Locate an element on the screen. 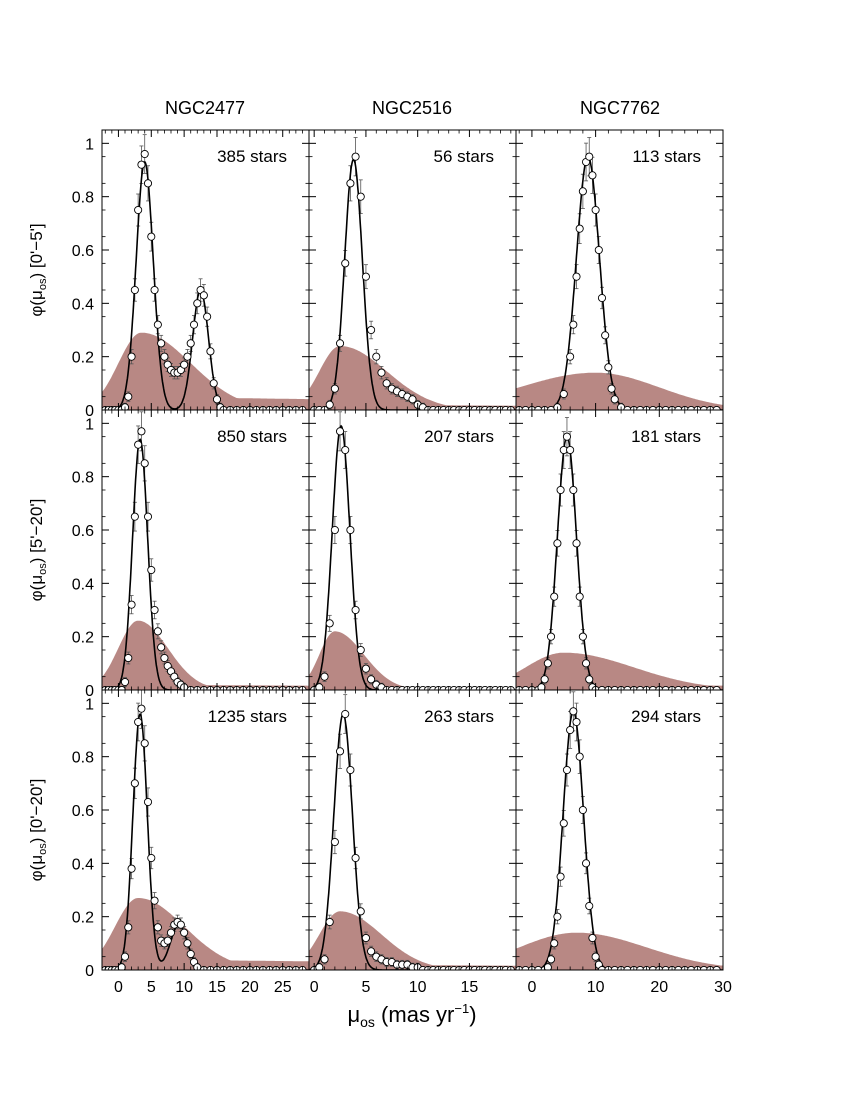 The height and width of the screenshot is (1100, 850). panel-r1-c0: 0 0.2 0.4 0.6 0.8 1 850 stars is located at coordinates (191, 554).